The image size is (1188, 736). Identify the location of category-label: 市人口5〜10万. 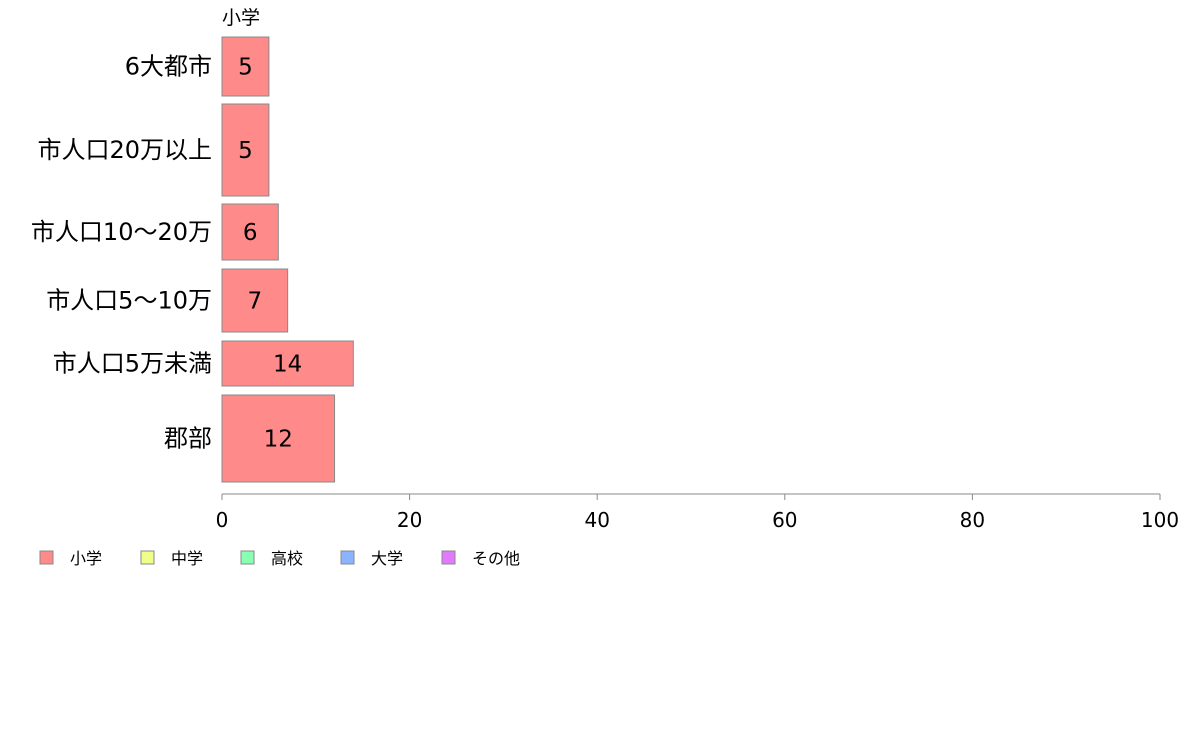
(129, 301).